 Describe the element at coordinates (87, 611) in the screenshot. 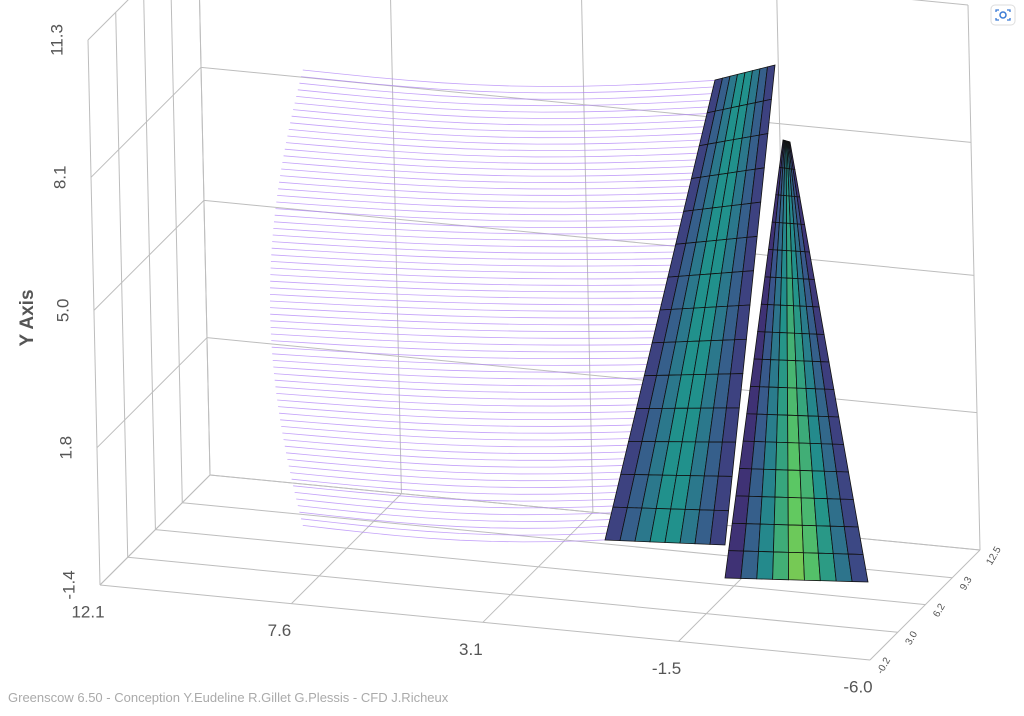

I see `x-tick-label: 12.1` at that location.